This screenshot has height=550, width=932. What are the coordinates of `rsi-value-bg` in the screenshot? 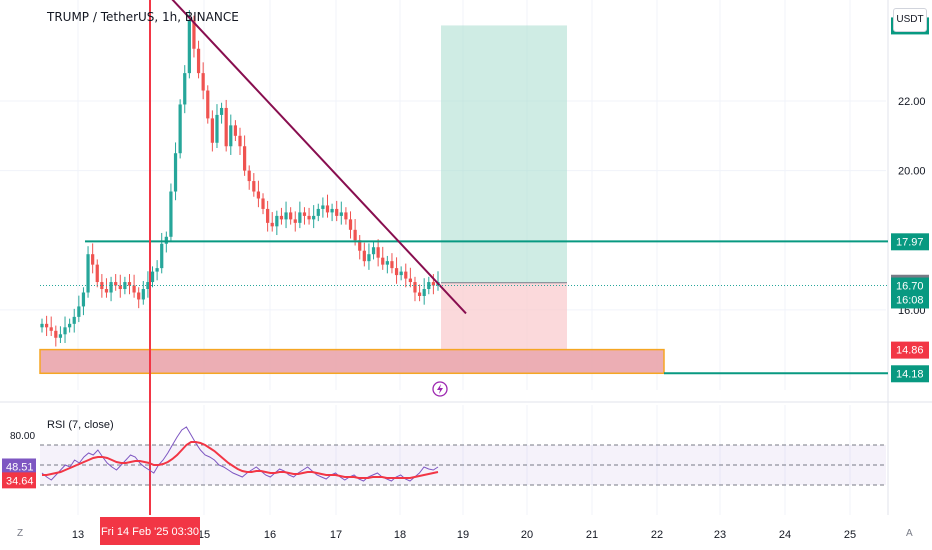 It's located at (19, 480).